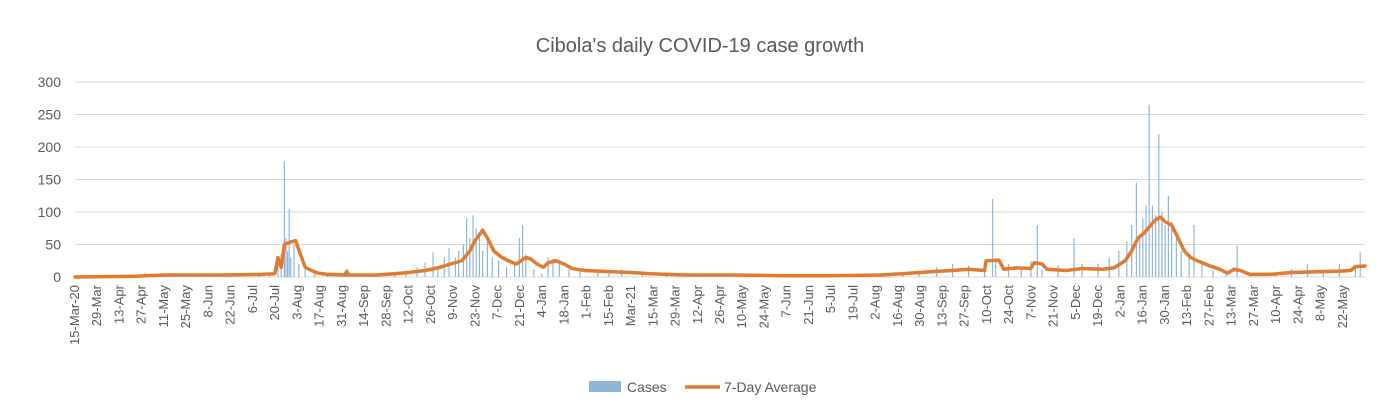 The image size is (1388, 420). Describe the element at coordinates (341, 306) in the screenshot. I see `x-tick-label: 31-Aug` at that location.